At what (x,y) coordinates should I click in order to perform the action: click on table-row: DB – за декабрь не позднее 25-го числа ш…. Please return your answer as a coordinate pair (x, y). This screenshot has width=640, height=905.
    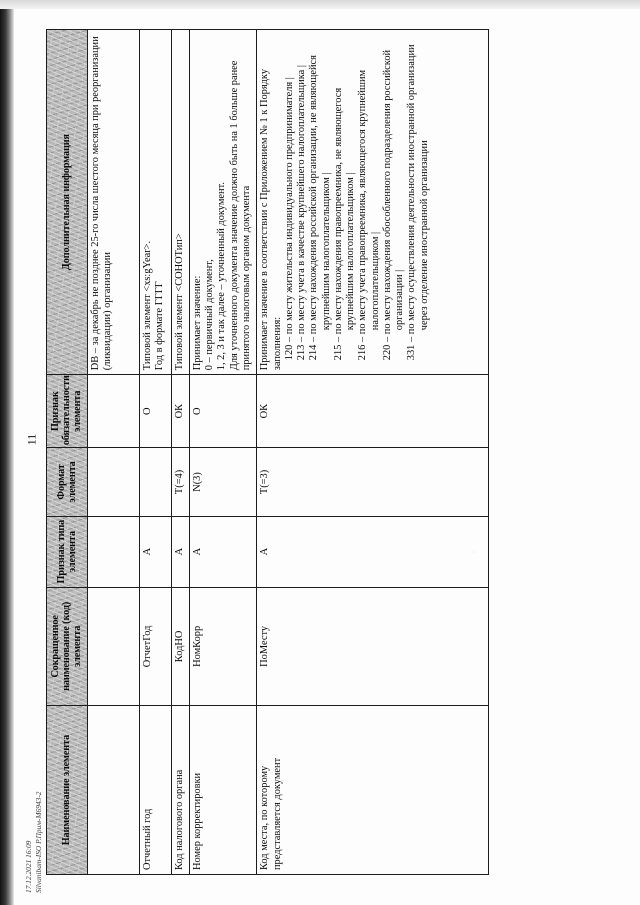
    Looking at the image, I should click on (113, 452).